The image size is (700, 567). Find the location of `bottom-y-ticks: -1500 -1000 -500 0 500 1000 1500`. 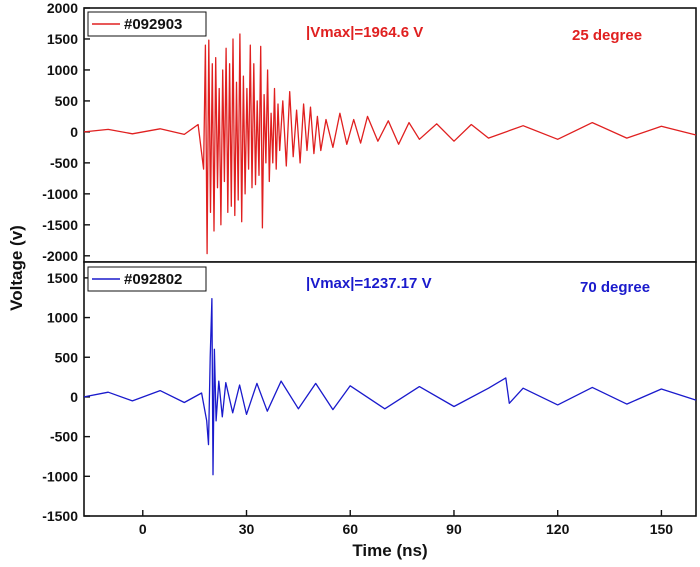

bottom-y-ticks: -1500 -1000 -500 0 500 1000 1500 is located at coordinates (66, 397).